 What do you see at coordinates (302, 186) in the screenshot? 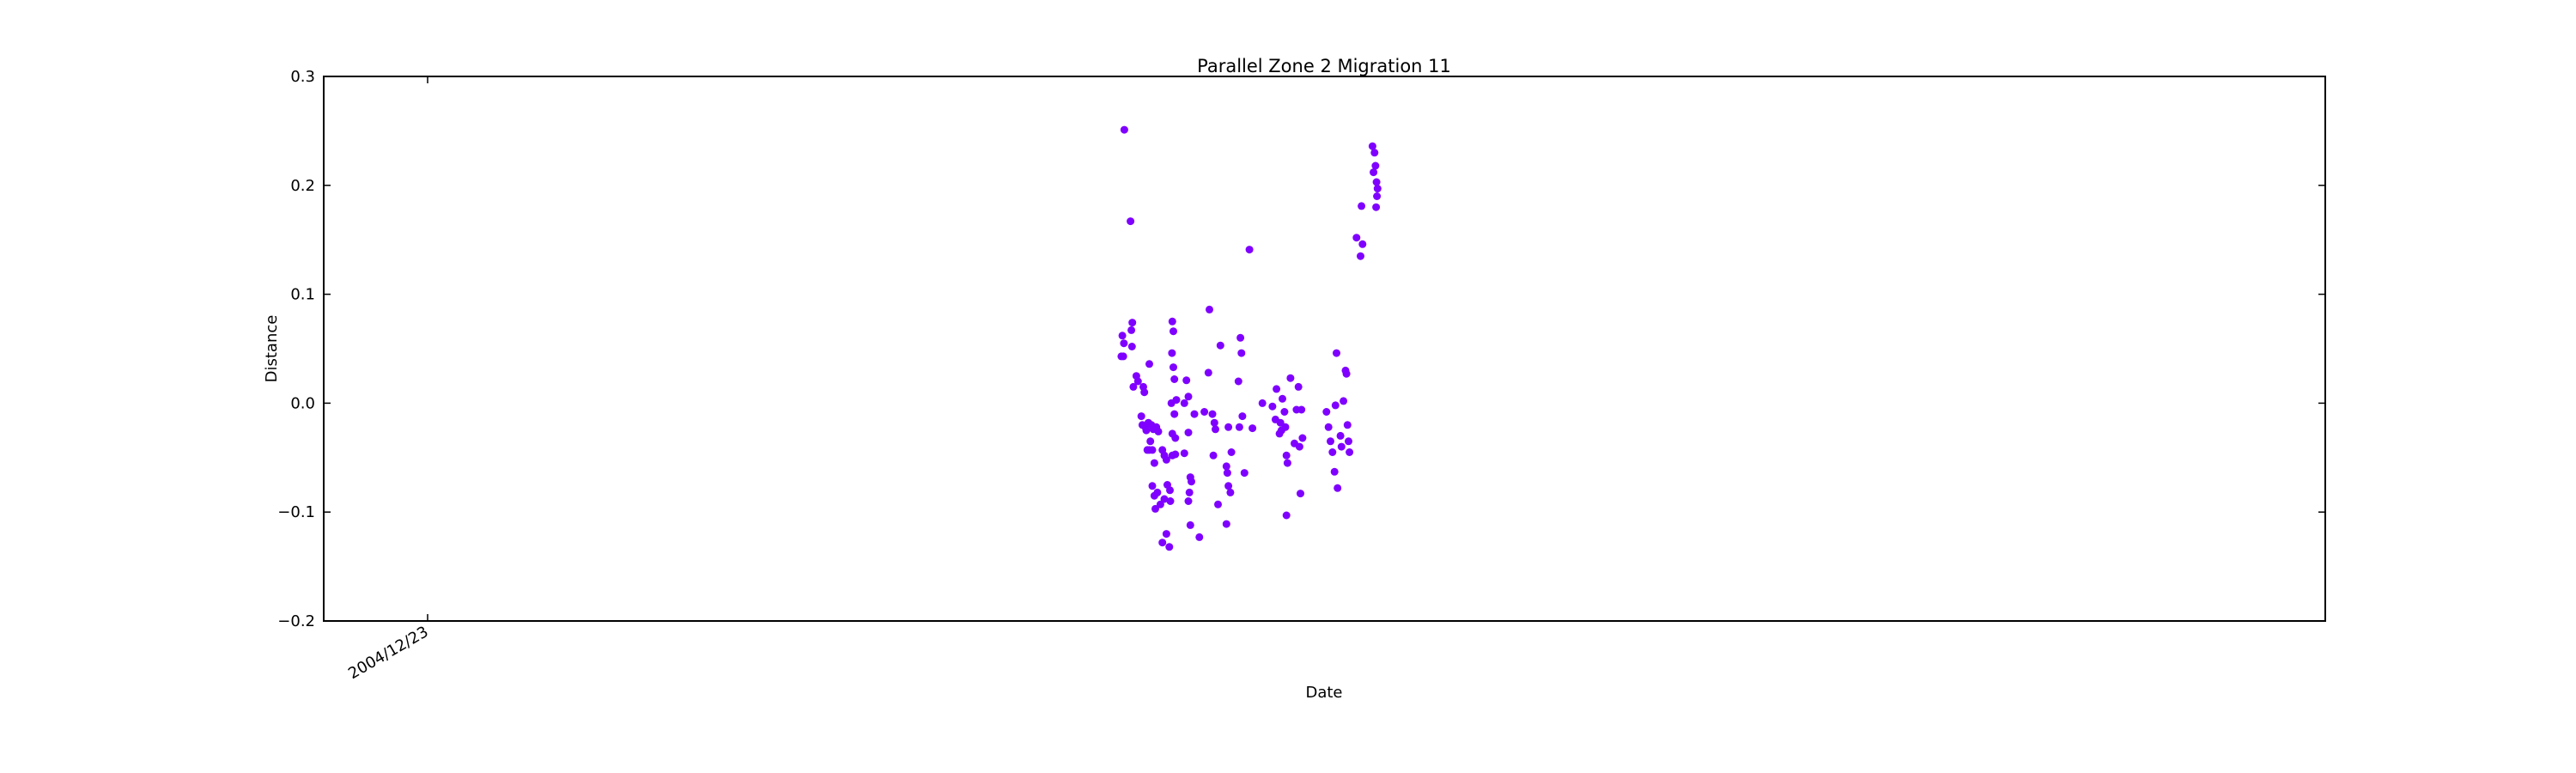
I see `y-tick-label: 0.2` at bounding box center [302, 186].